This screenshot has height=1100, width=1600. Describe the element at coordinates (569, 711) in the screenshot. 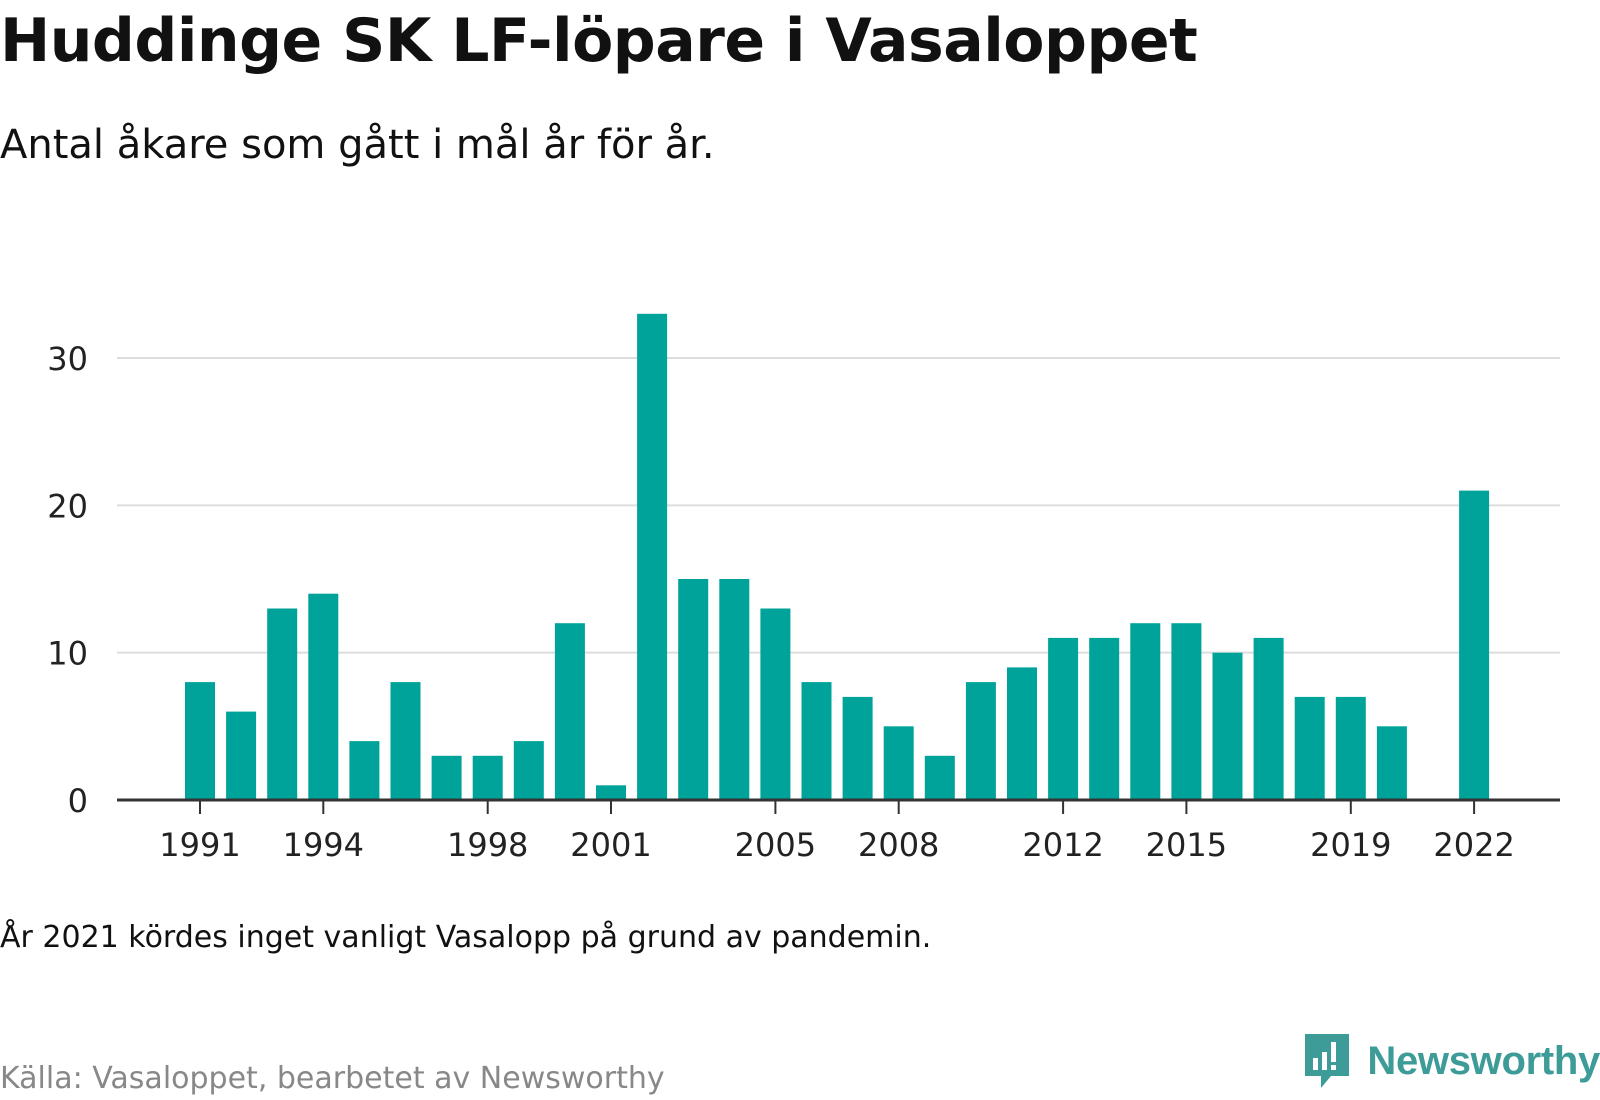

I see `bar-2000` at that location.